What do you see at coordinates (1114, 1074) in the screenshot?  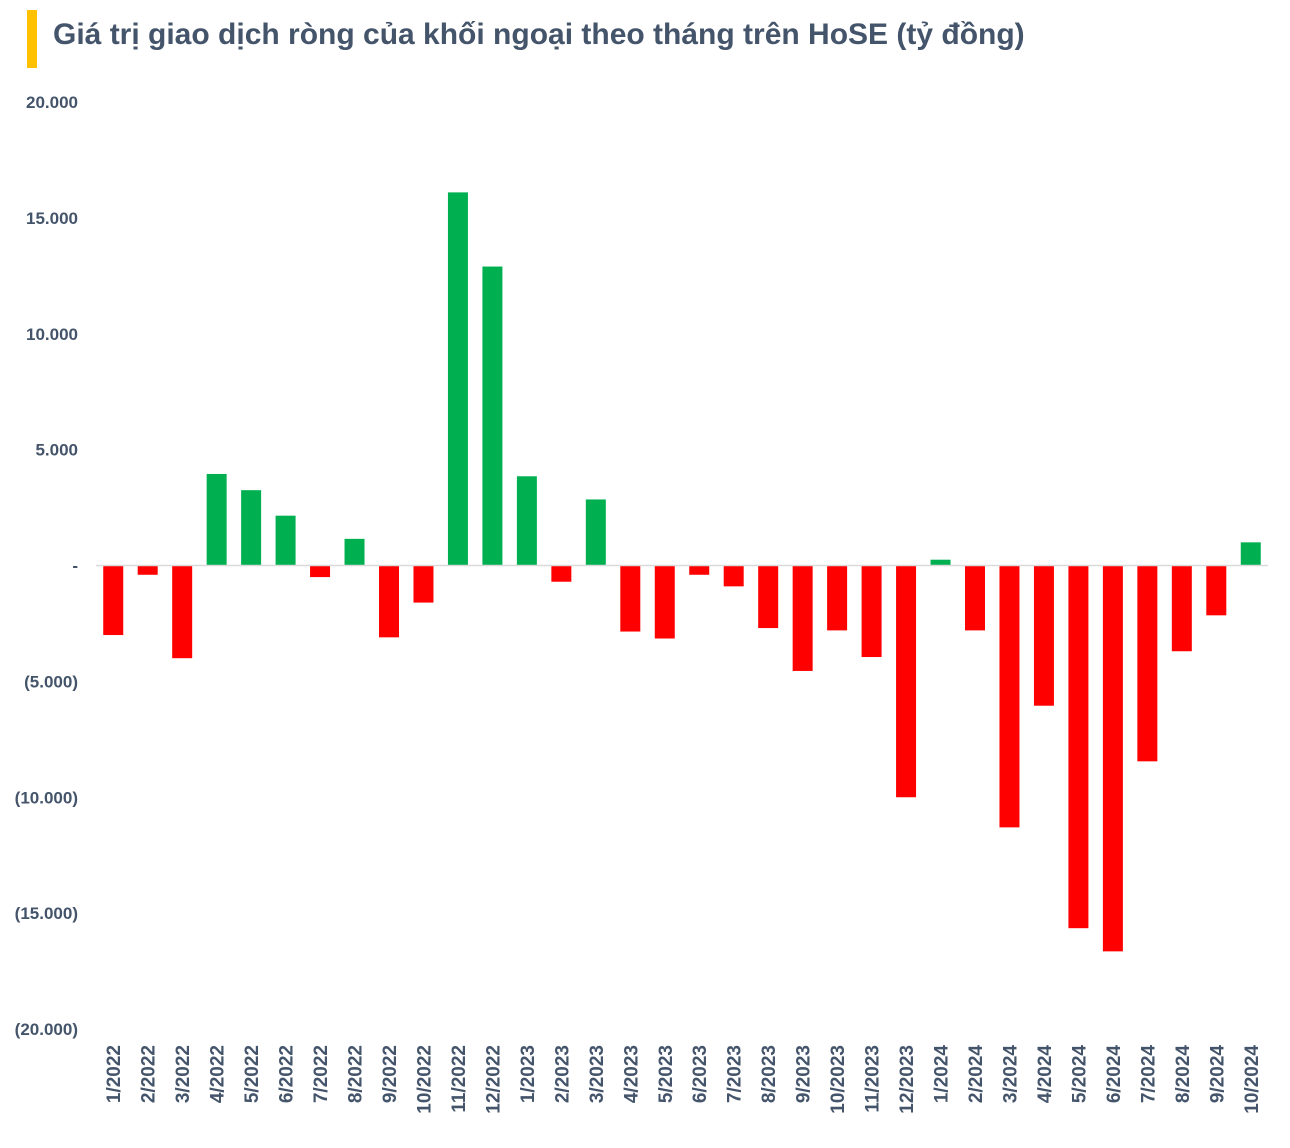 I see `x-tick-label: 6/2024` at bounding box center [1114, 1074].